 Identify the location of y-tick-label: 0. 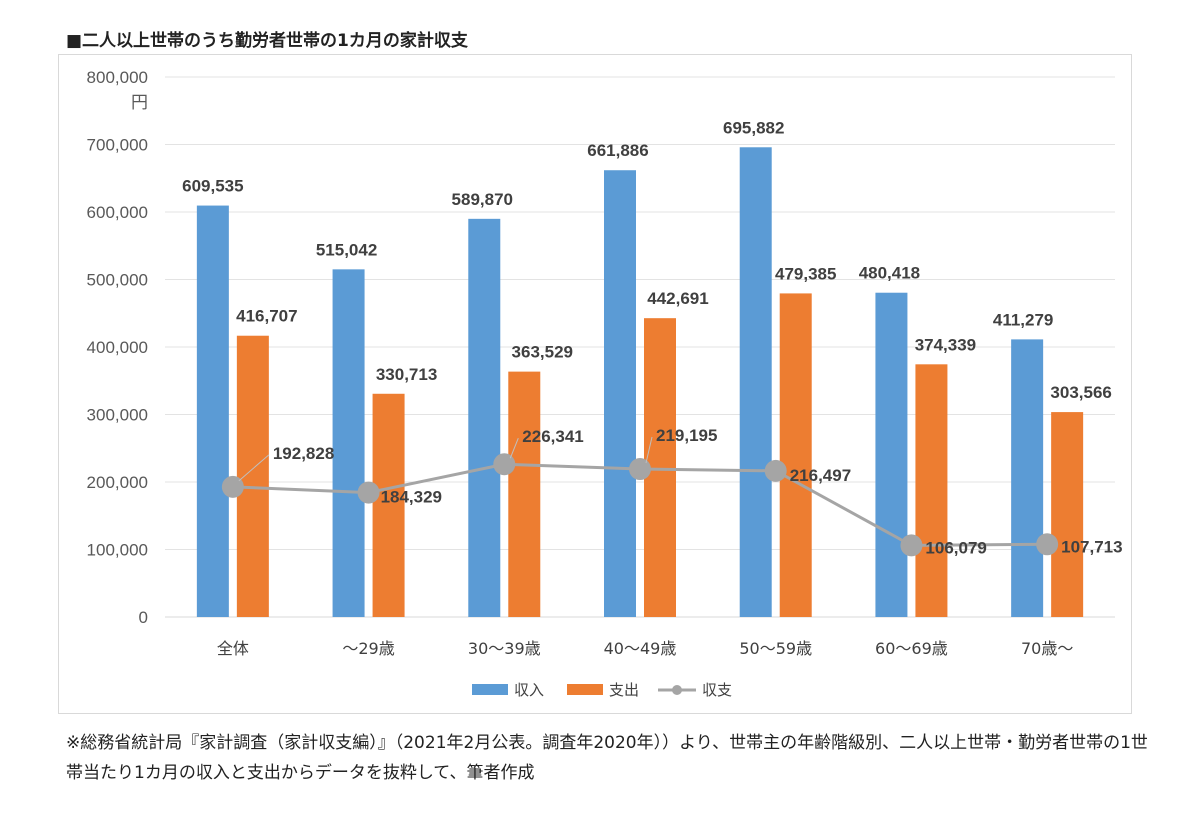
(143, 617).